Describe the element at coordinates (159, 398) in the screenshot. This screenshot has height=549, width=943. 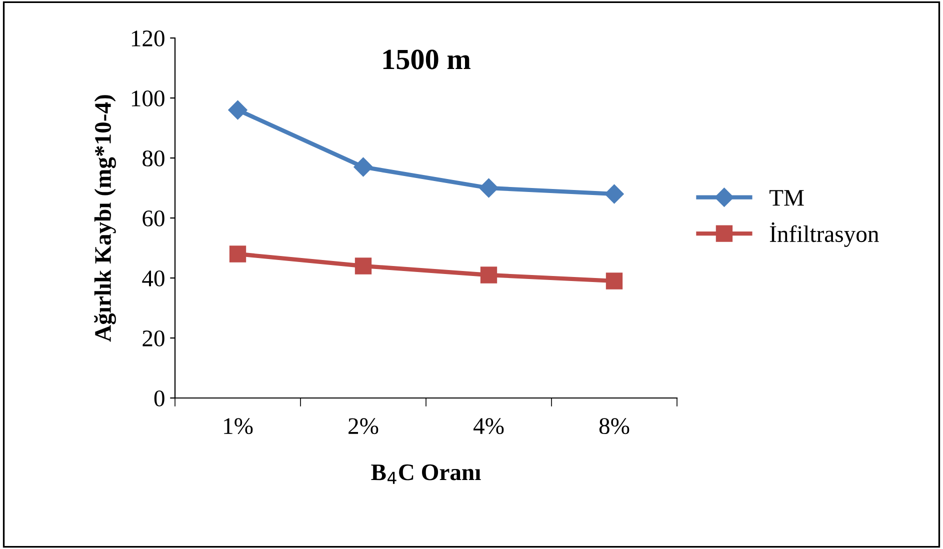
I see `y-tick-label: 0` at that location.